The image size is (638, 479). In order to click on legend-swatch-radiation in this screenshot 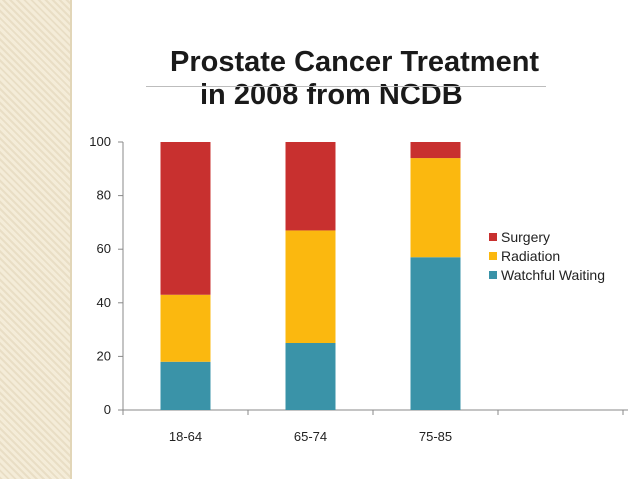, I will do `click(493, 256)`.